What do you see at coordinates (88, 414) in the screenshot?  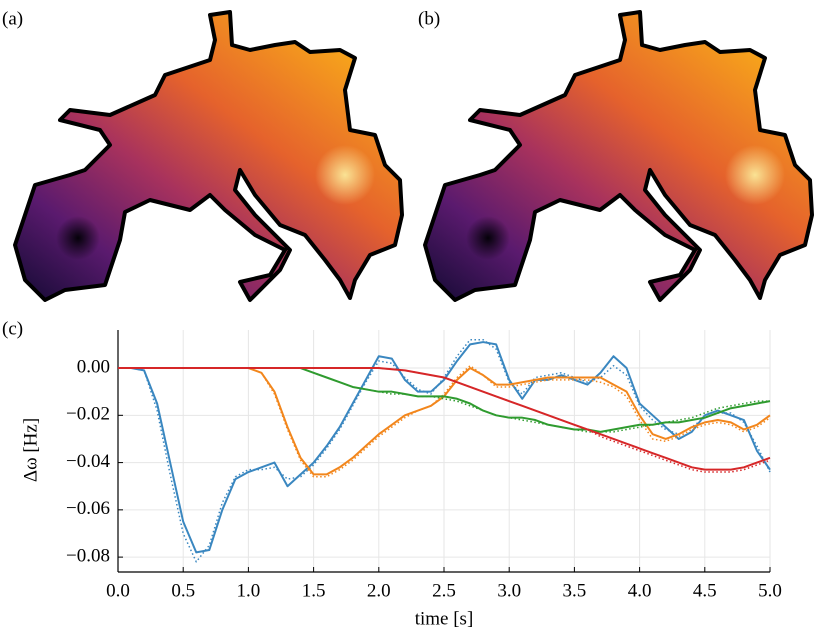 I see `y-tick-label: −0.02` at bounding box center [88, 414].